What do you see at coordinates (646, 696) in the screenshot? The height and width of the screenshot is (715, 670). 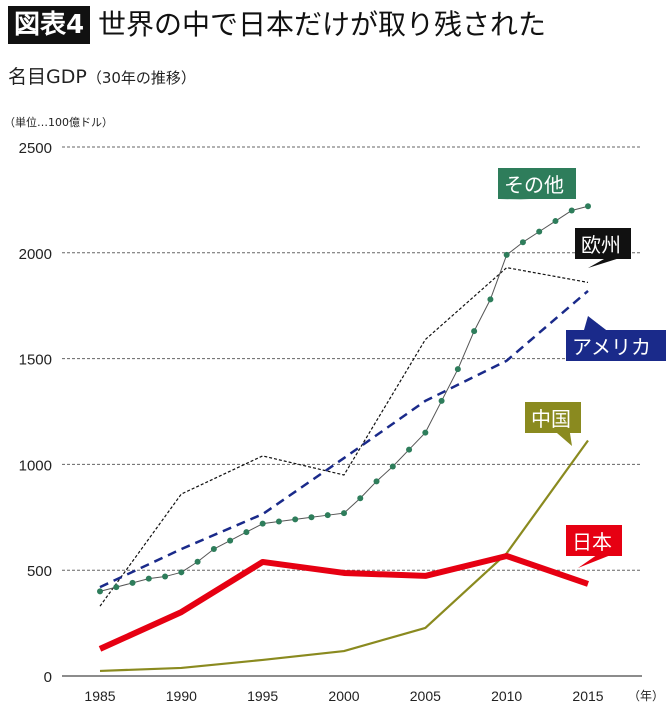 I see `x-axis-label: （年）` at bounding box center [646, 696].